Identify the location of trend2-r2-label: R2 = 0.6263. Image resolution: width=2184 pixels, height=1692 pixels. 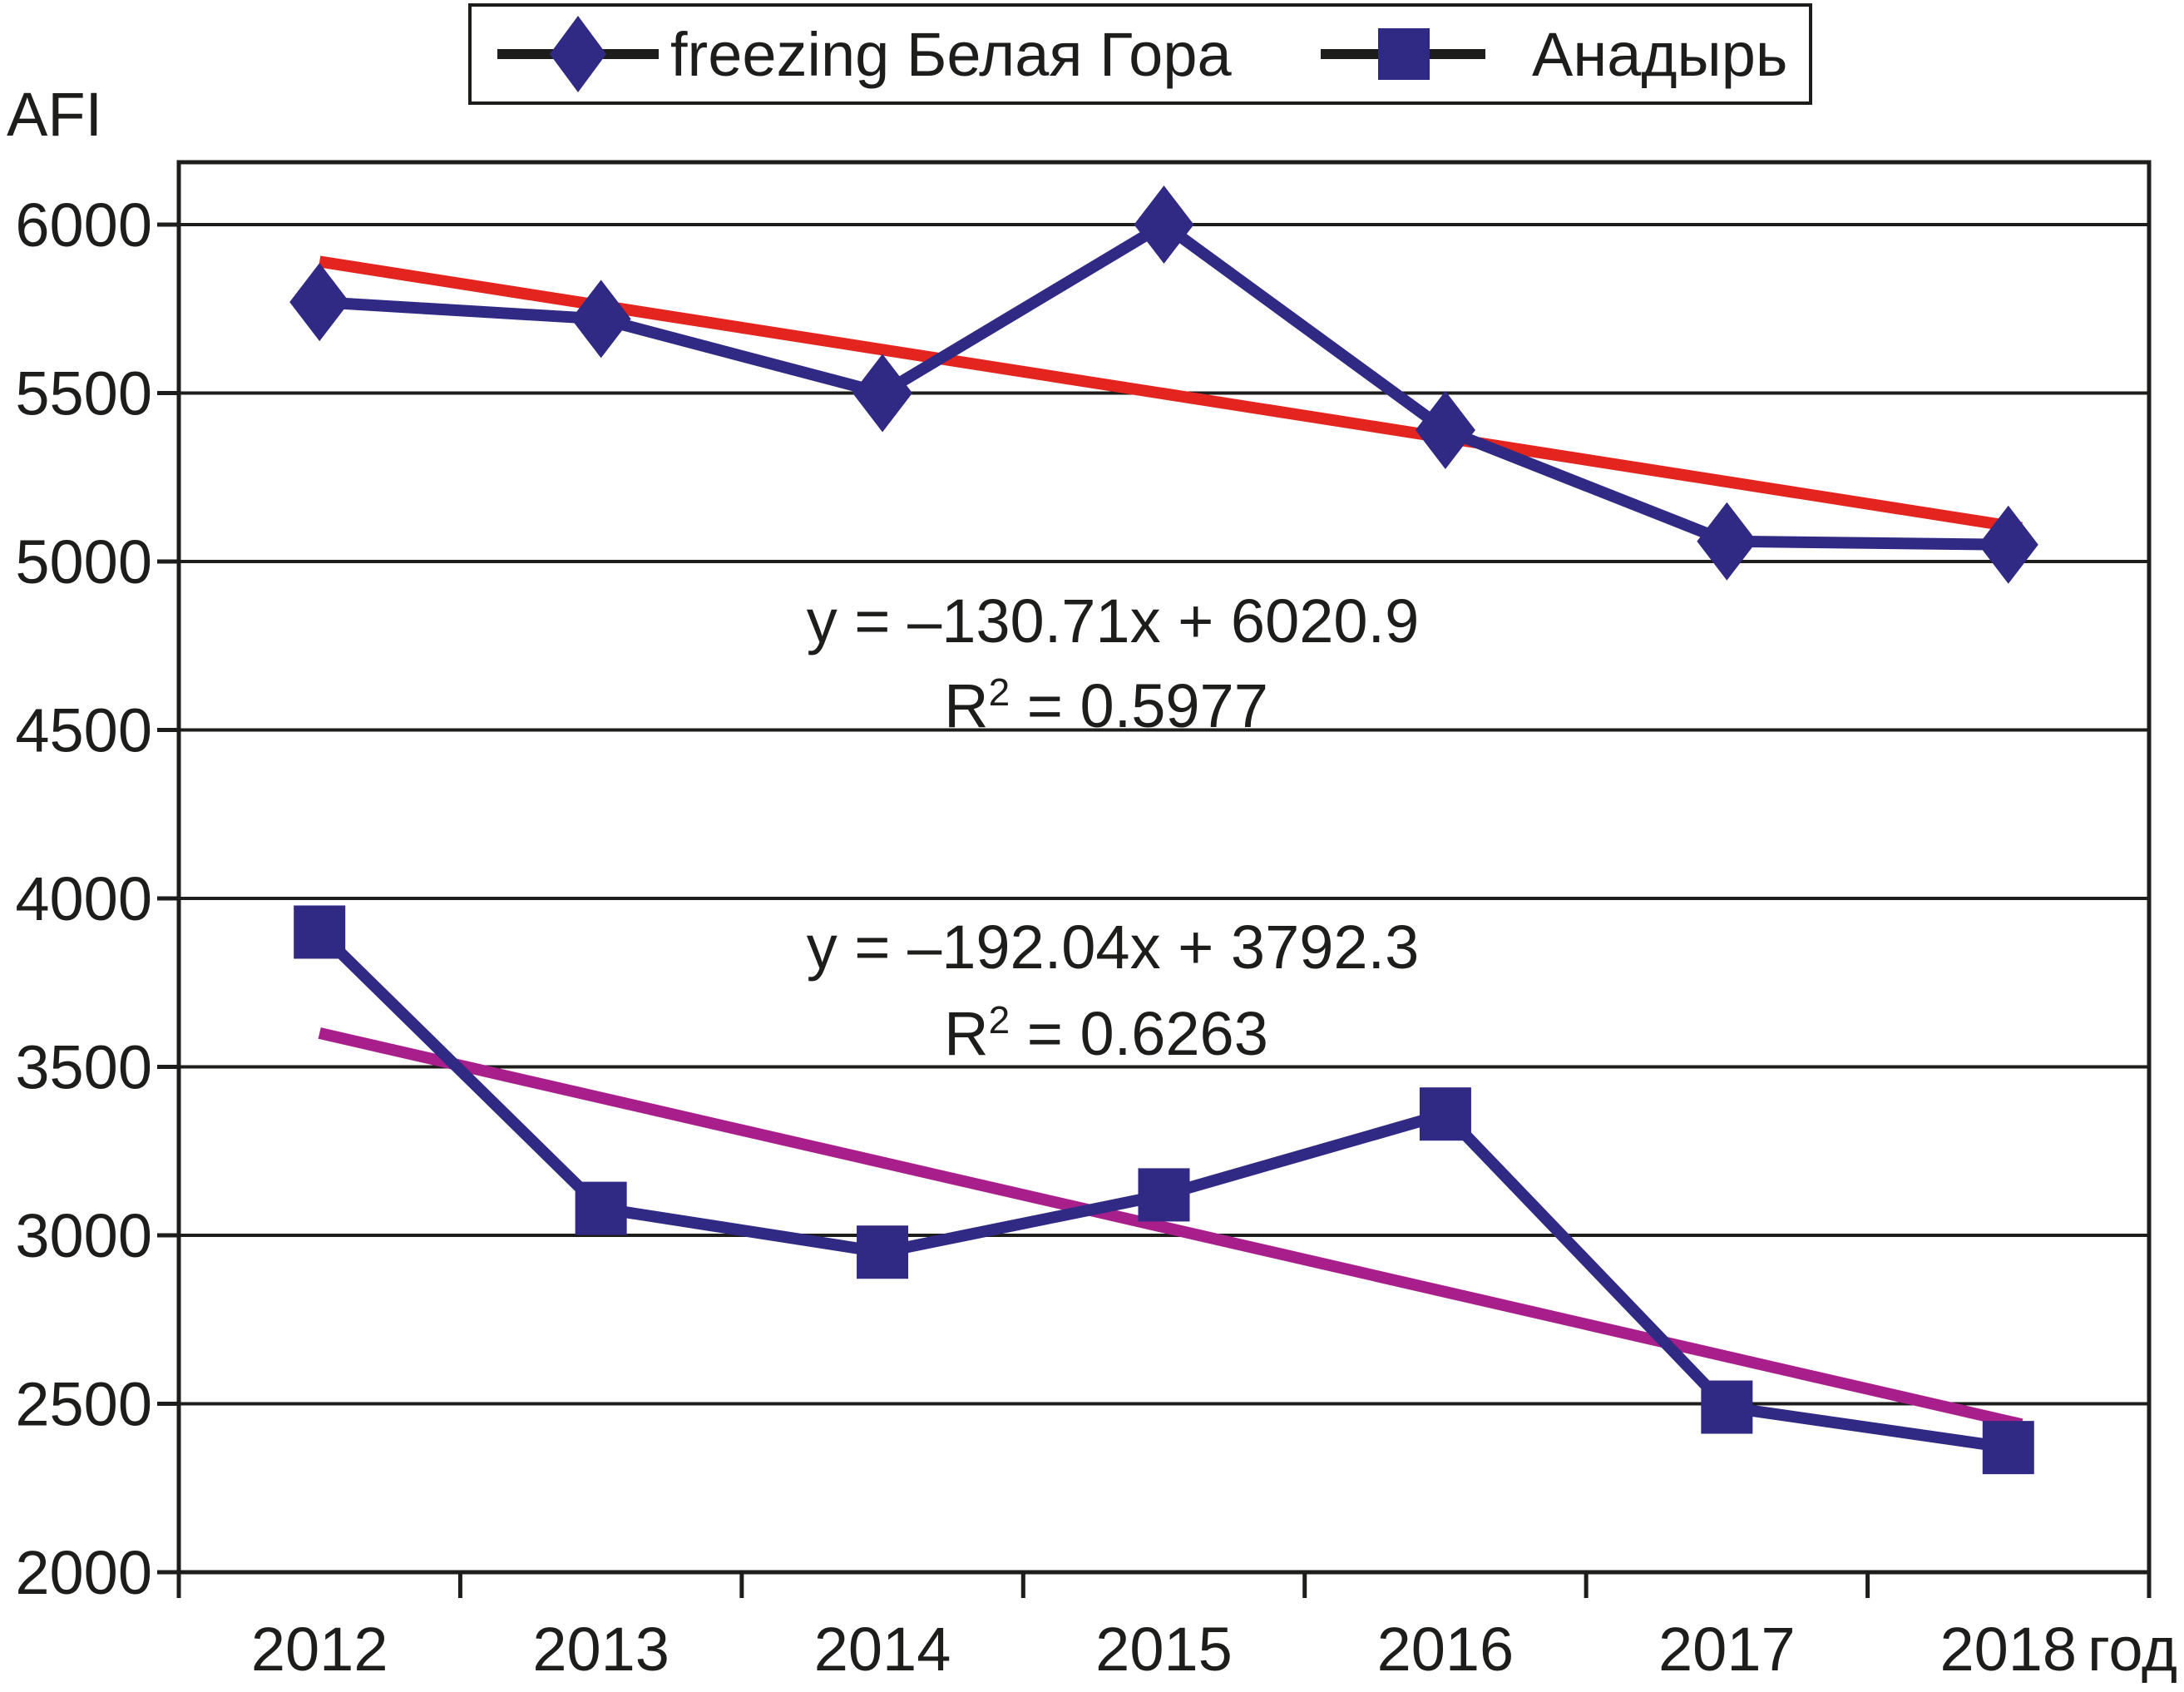
(1106, 1033).